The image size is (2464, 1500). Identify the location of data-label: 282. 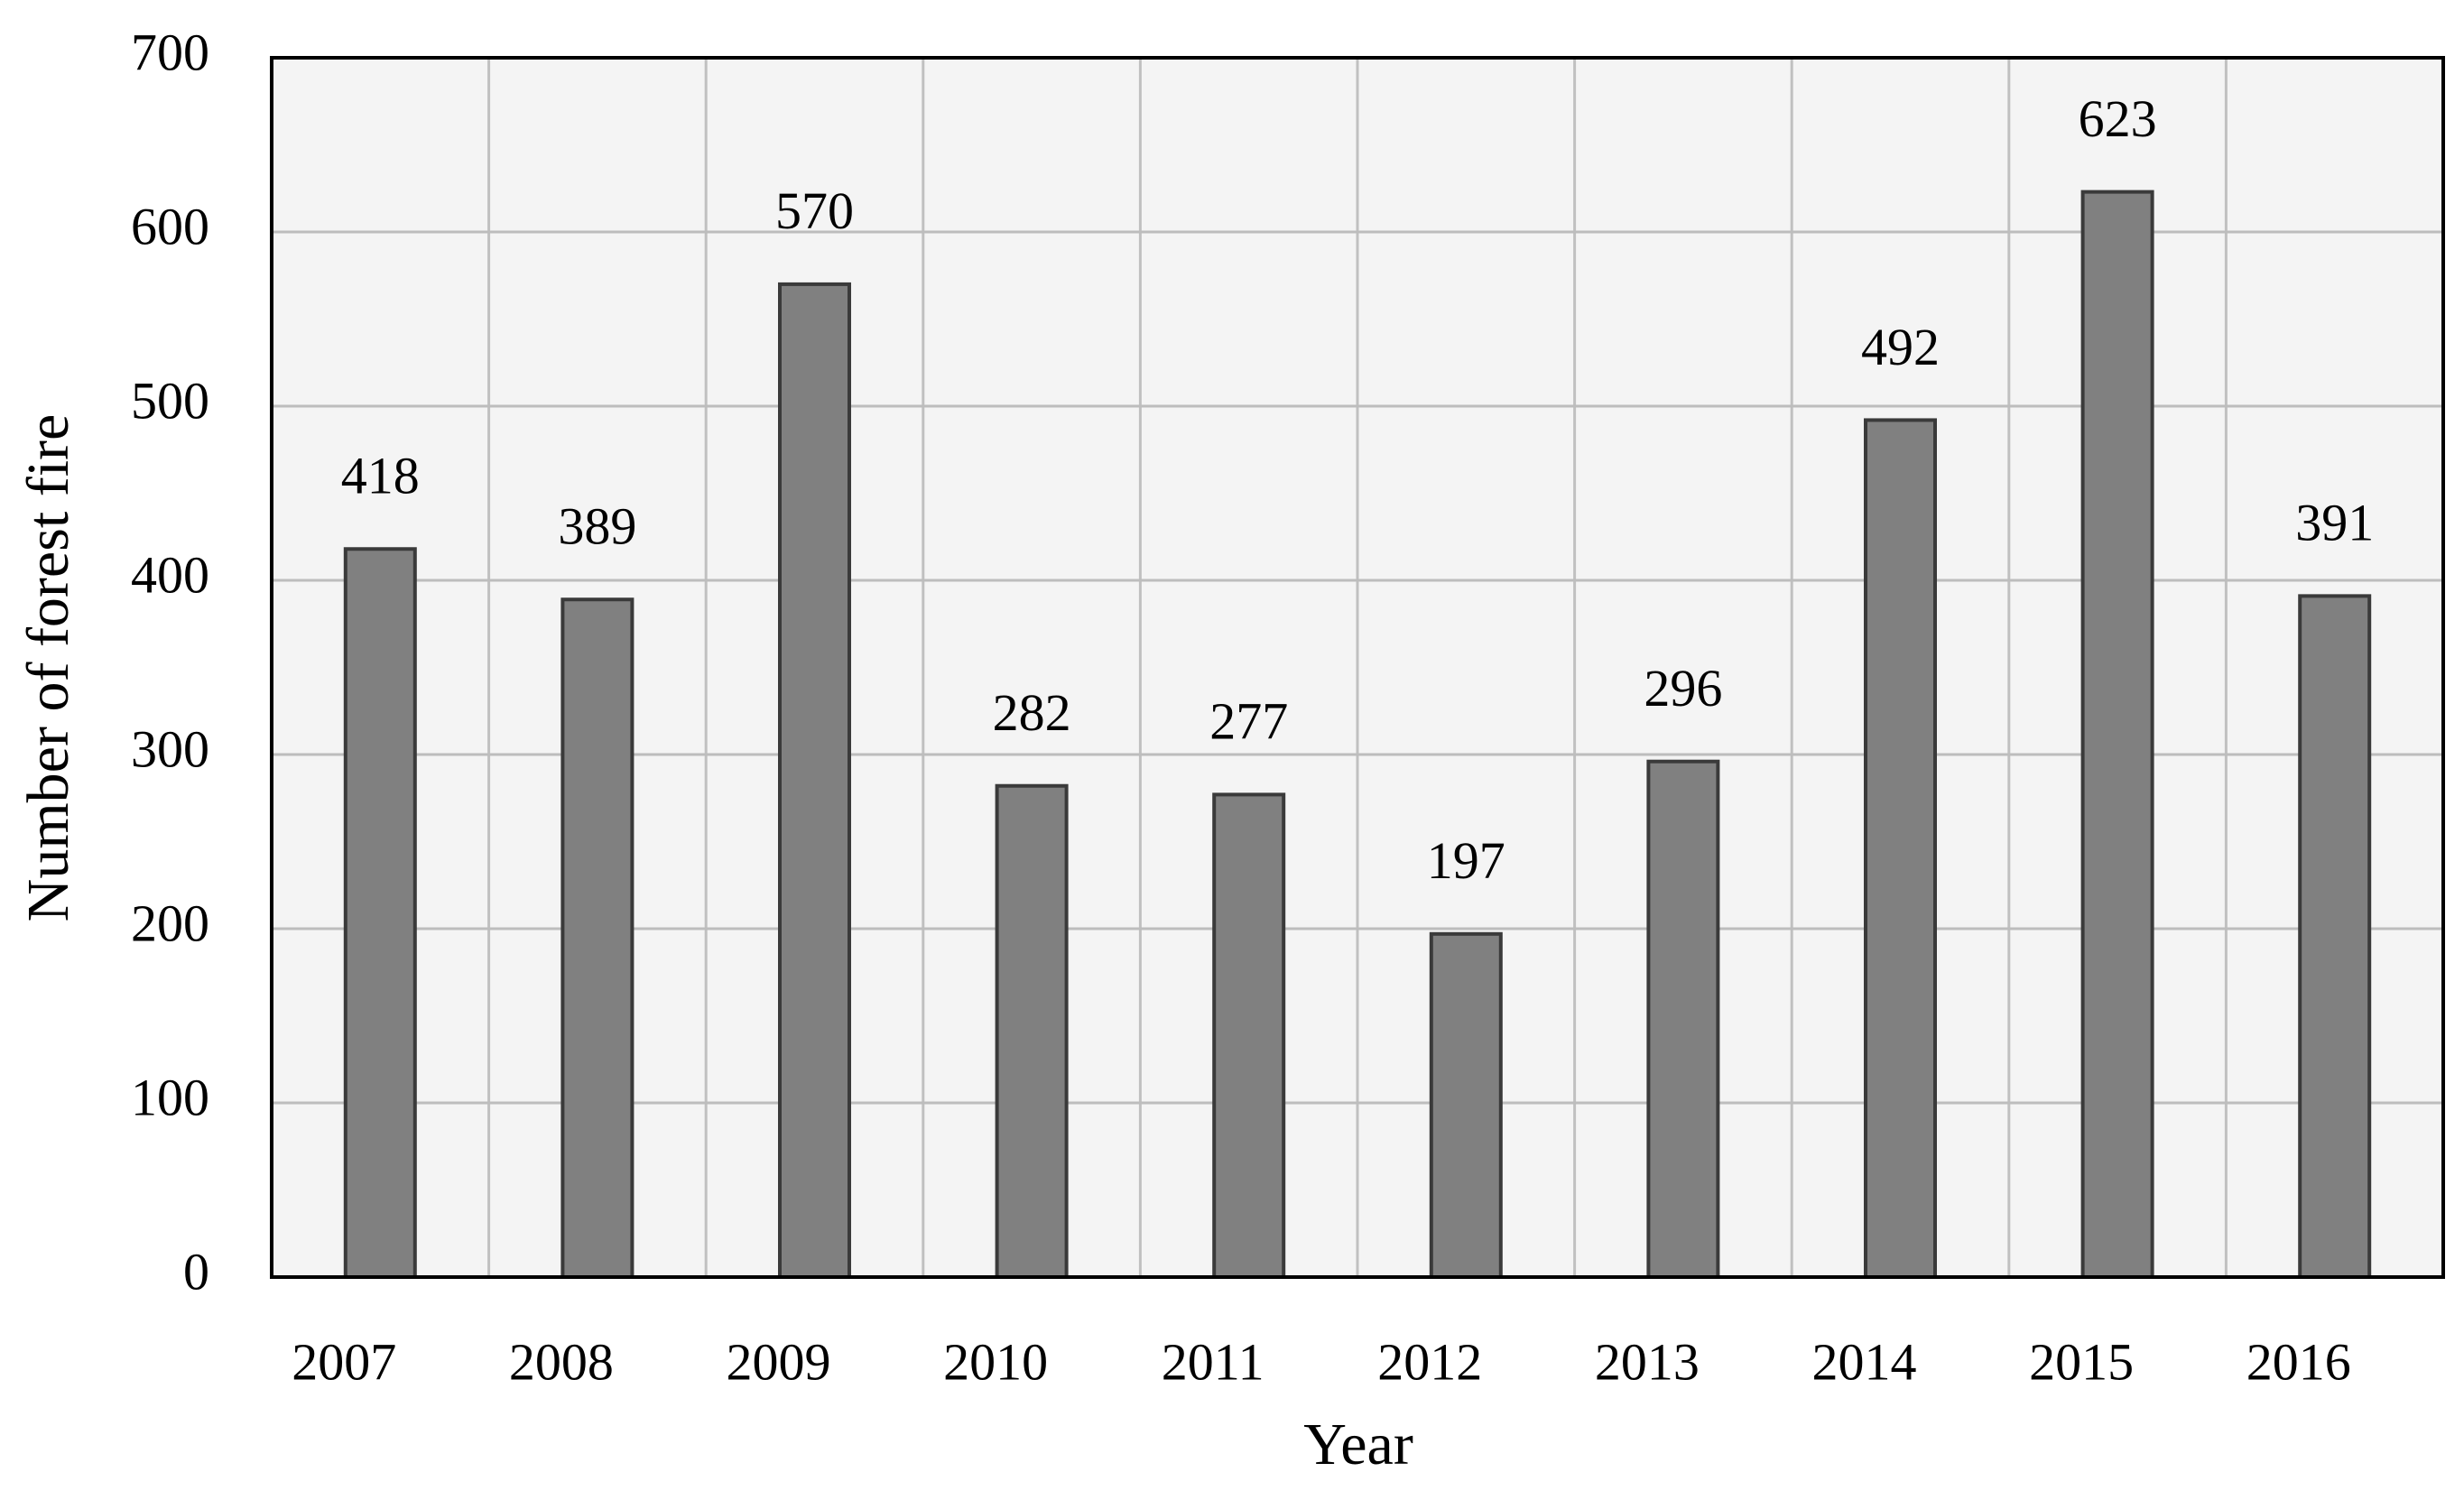
(1032, 712).